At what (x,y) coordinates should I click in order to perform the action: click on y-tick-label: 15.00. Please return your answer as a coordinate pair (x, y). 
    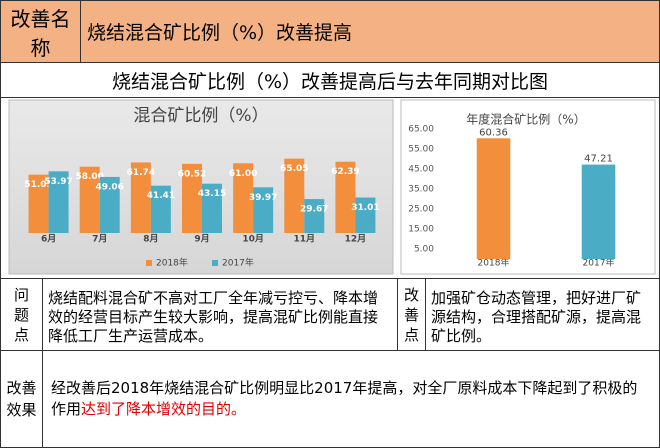
    Looking at the image, I should click on (421, 230).